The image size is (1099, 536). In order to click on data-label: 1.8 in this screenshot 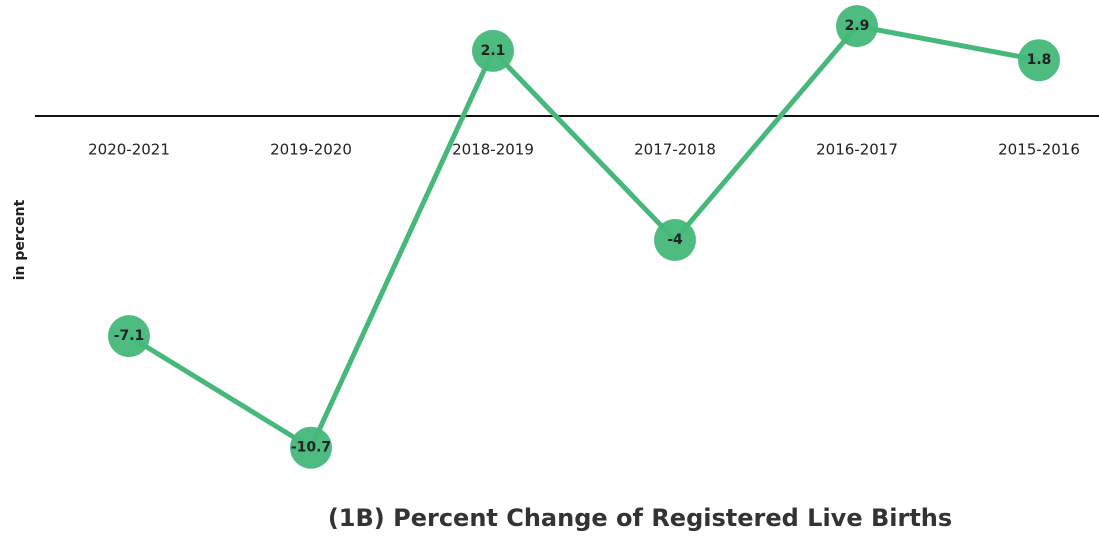, I will do `click(1039, 60)`.